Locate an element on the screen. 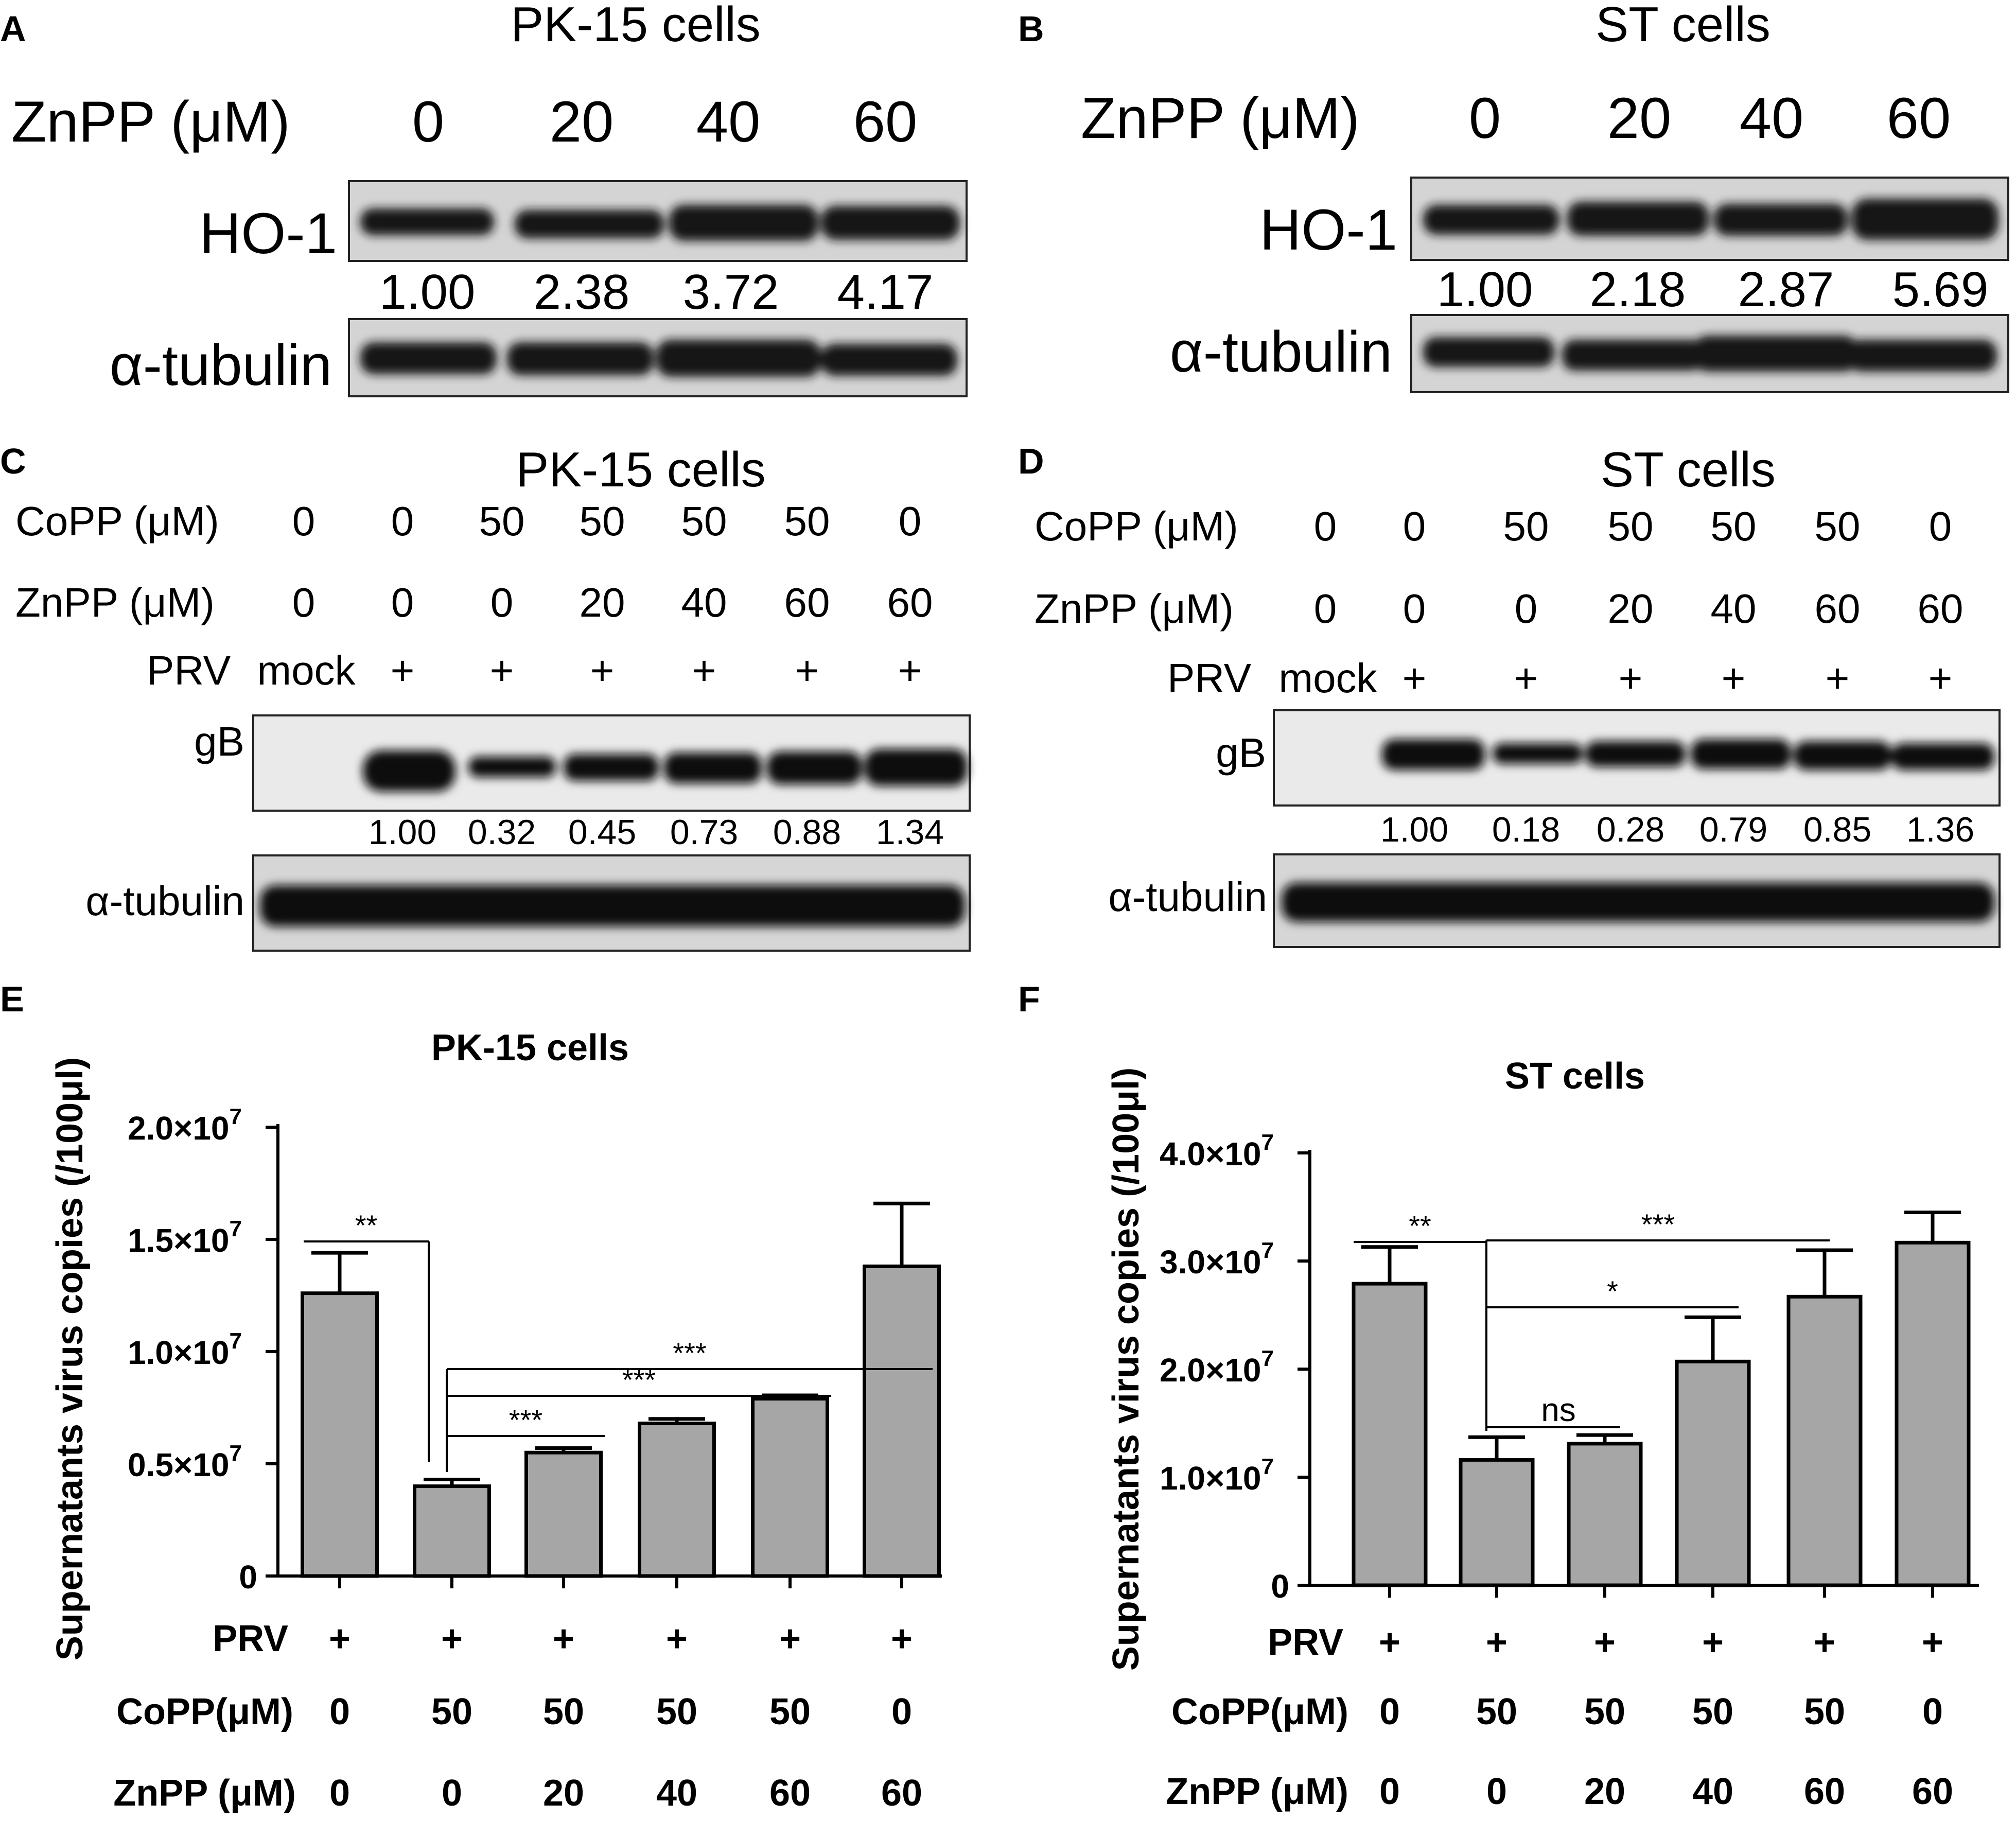 The image size is (2016, 1821). chart-f-title: ST cells is located at coordinates (1575, 1076).